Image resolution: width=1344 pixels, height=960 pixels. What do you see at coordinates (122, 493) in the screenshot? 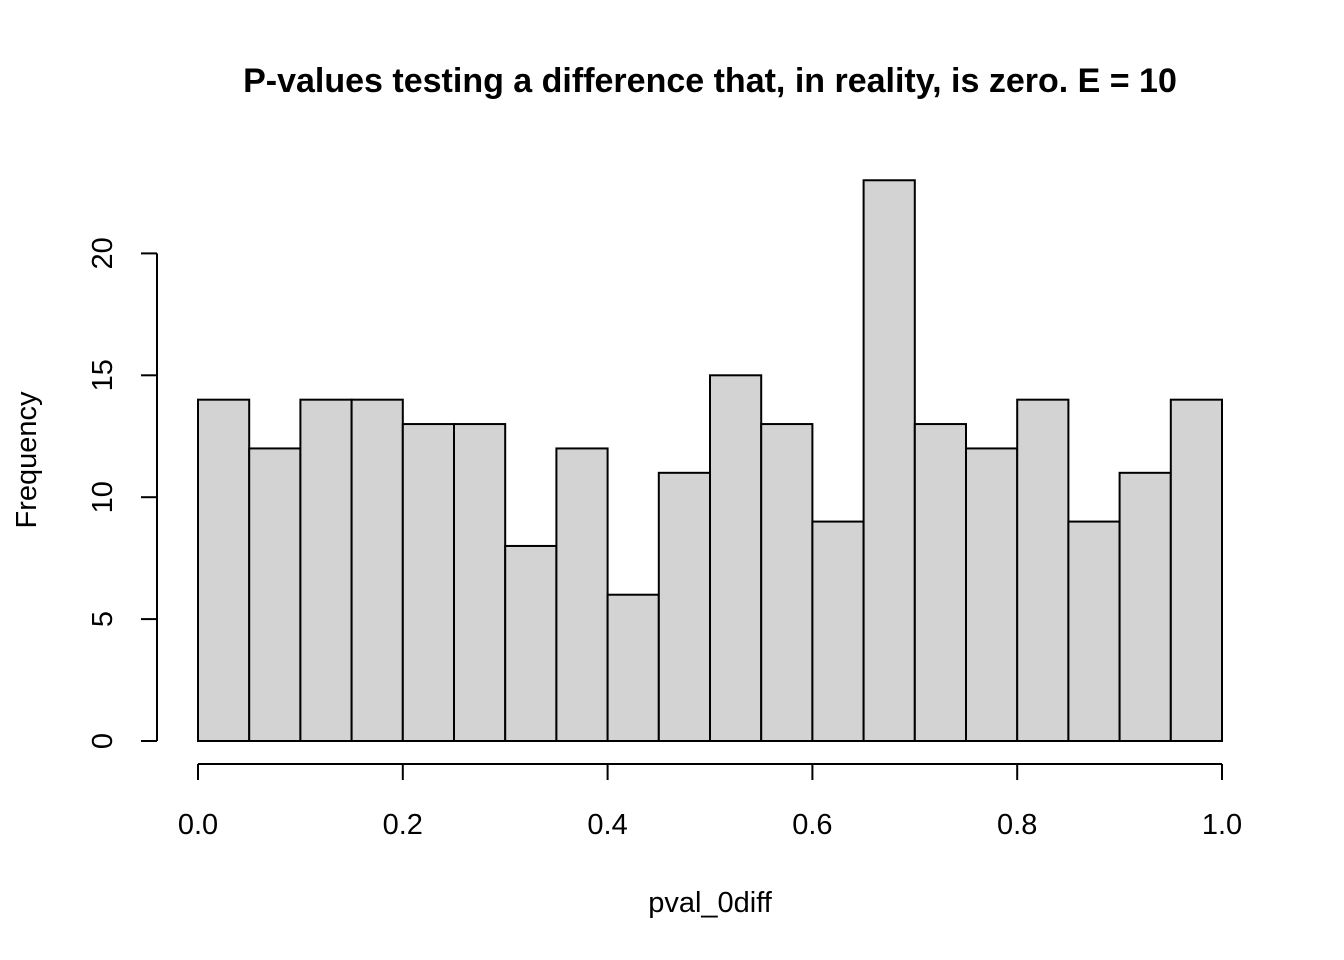
I see `y-axis: 0 5 10 15 20` at bounding box center [122, 493].